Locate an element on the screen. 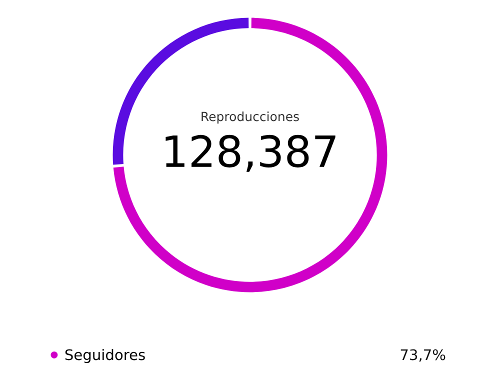 The height and width of the screenshot is (380, 500). text: 128,387 is located at coordinates (251, 153).